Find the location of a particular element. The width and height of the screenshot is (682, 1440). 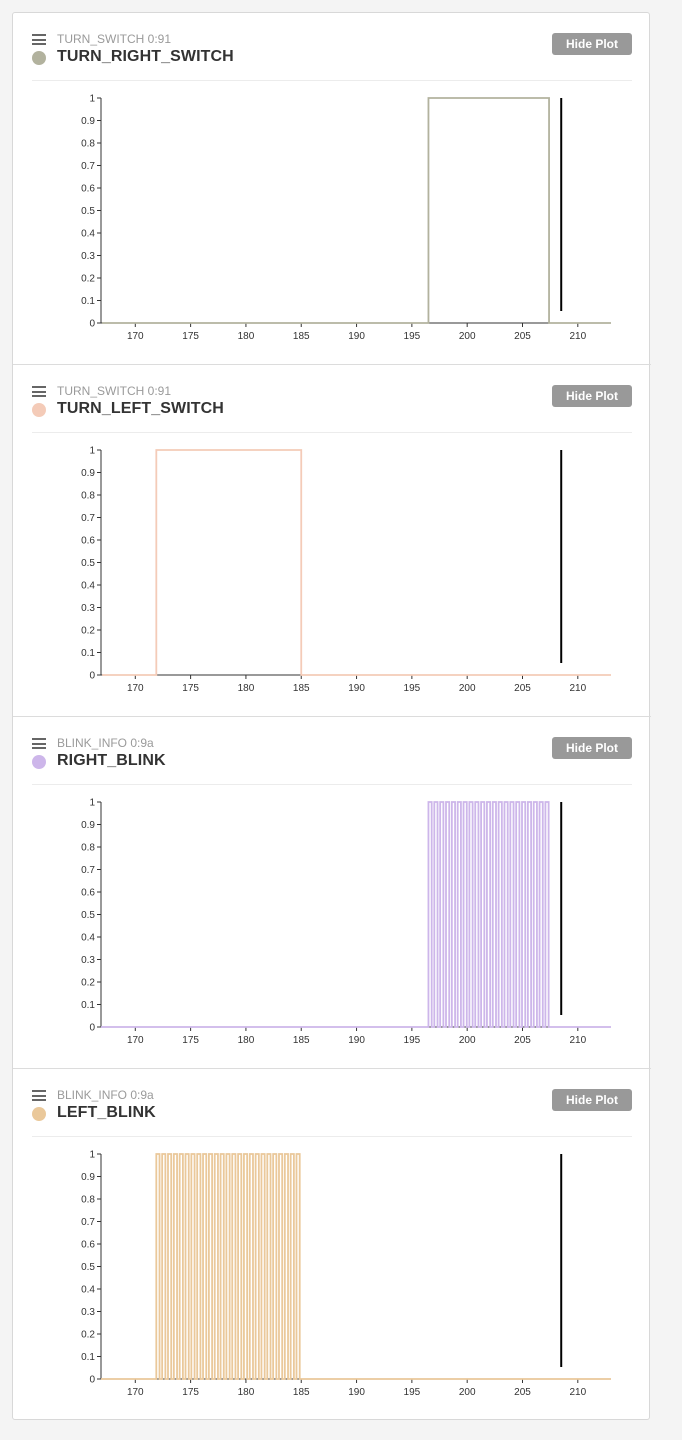

signal-name: TURN_RIGHT_SWITCH is located at coordinates (145, 56).